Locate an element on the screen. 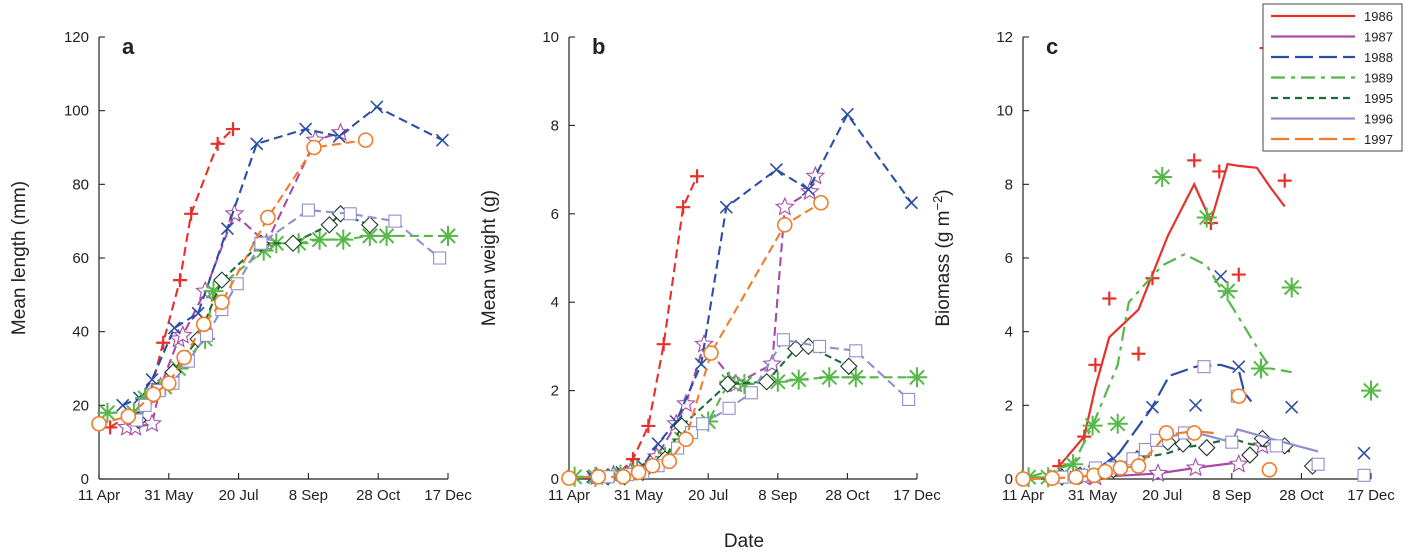 This screenshot has height=552, width=1409. series-1988 is located at coordinates (282, 256).